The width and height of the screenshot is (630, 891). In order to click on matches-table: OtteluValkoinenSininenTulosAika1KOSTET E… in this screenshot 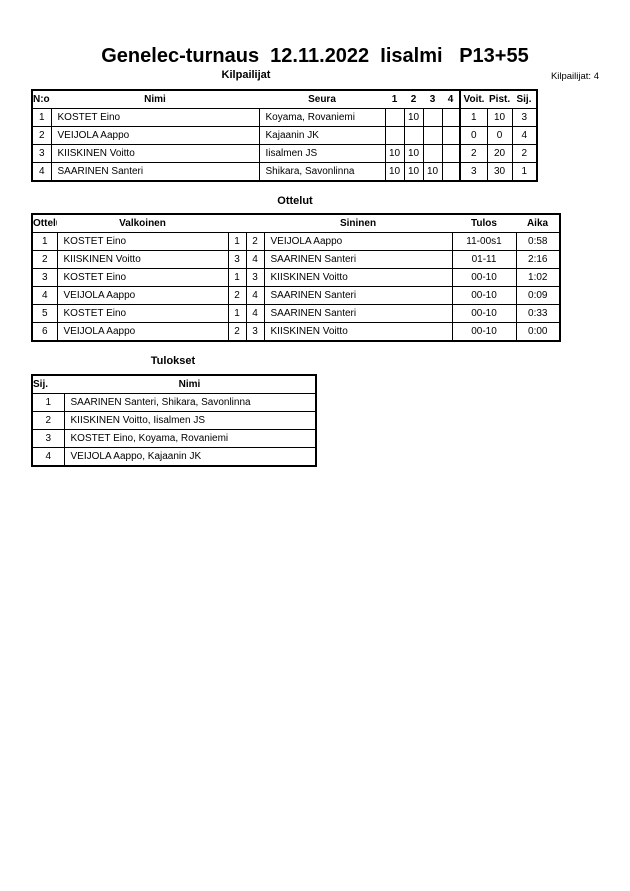, I will do `click(296, 277)`.